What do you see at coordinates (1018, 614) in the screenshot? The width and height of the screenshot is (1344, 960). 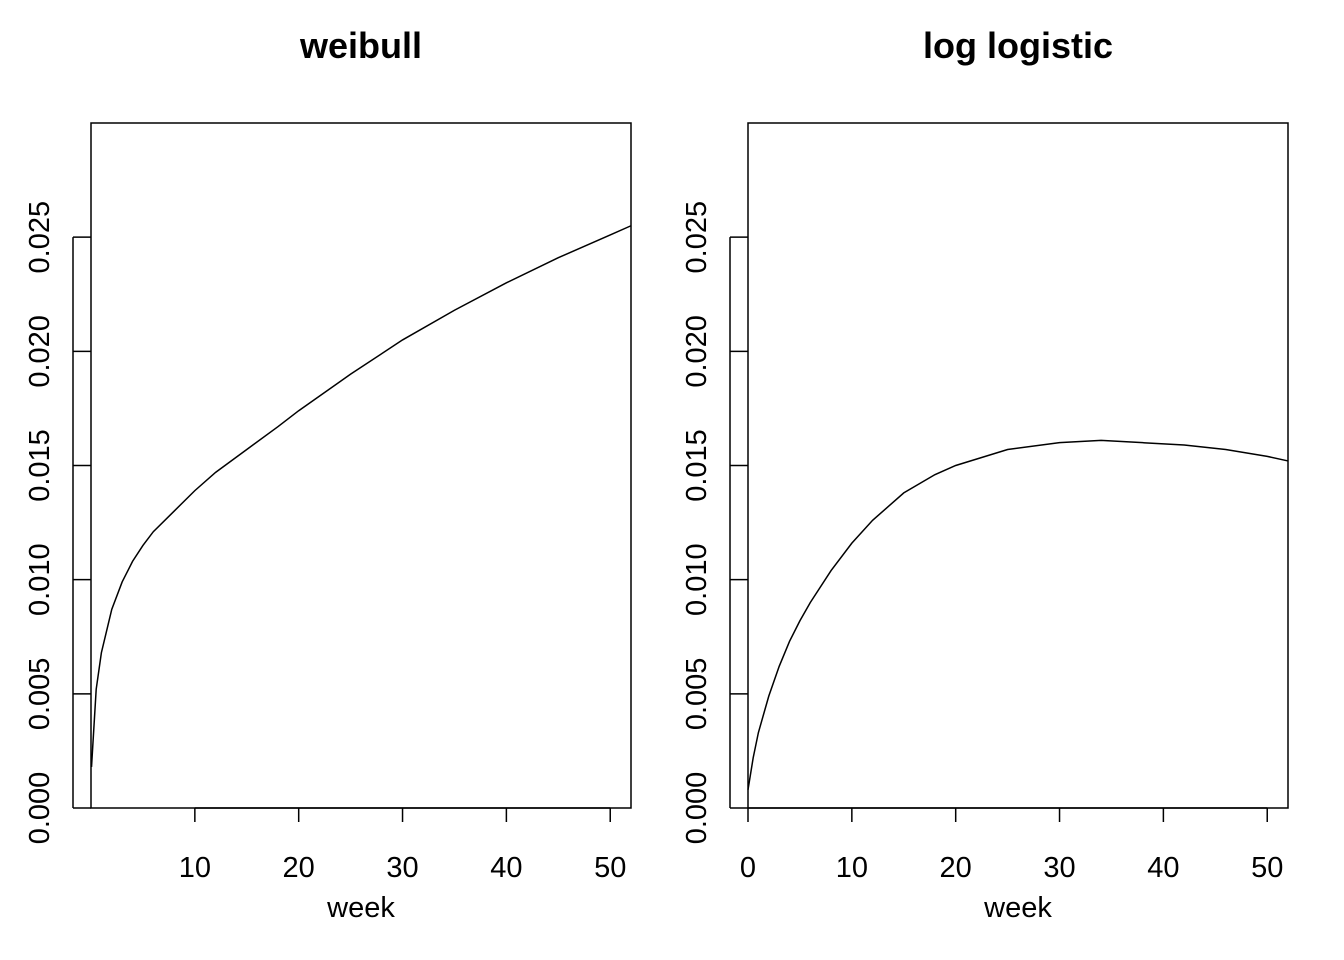 I see `hazard-curve-line` at bounding box center [1018, 614].